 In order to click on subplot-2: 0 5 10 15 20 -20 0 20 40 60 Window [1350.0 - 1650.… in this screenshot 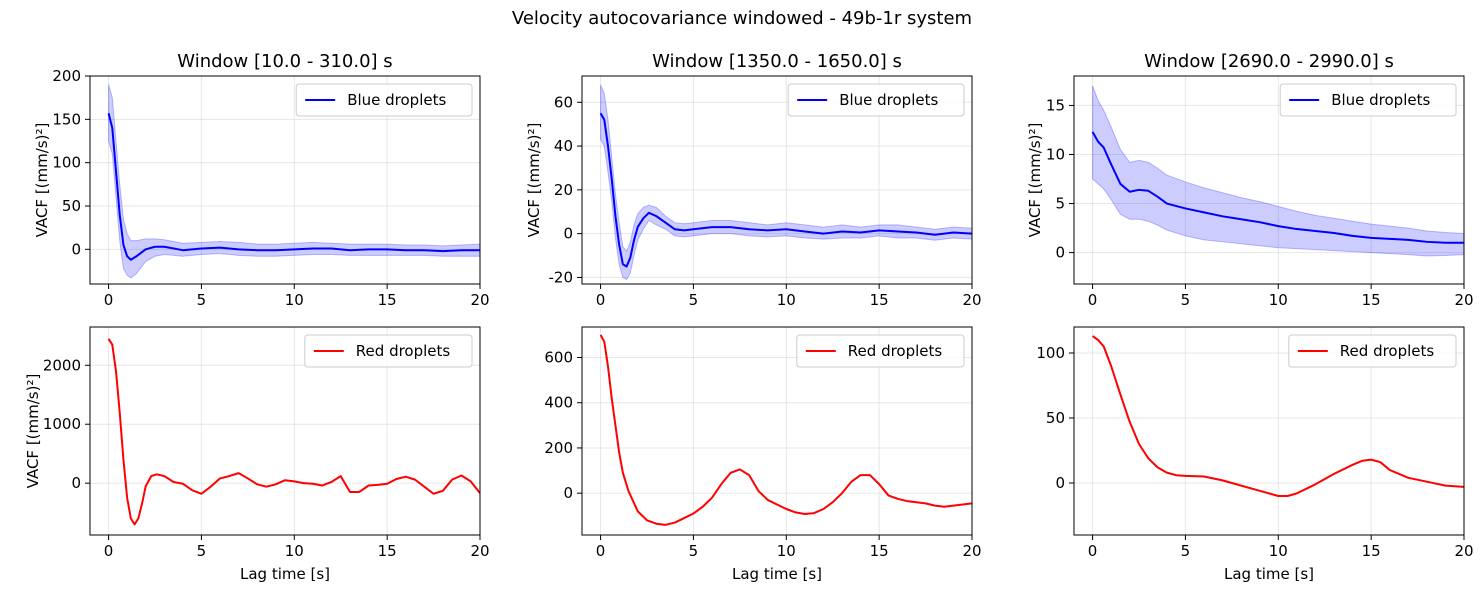, I will do `click(753, 180)`.